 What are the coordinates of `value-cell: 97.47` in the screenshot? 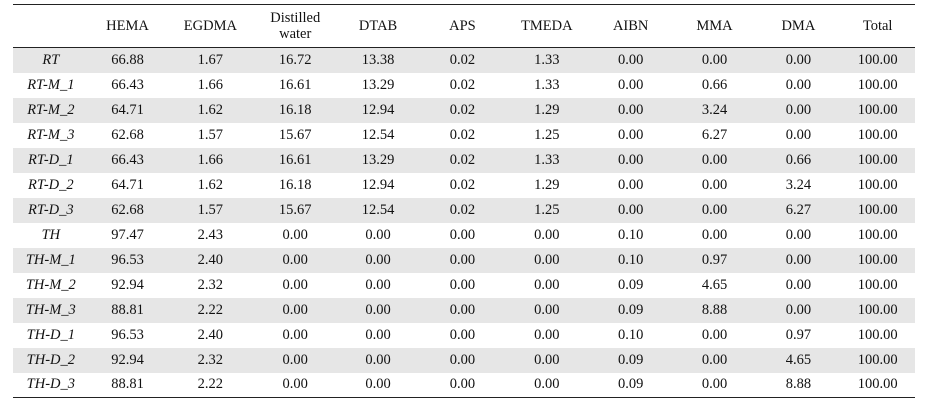 It's located at (127, 234).